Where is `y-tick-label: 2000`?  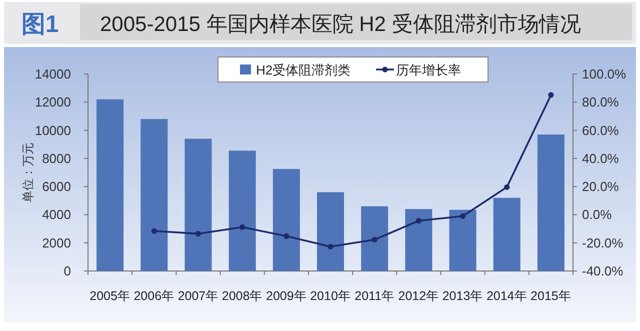
y-tick-label: 2000 is located at coordinates (56, 242).